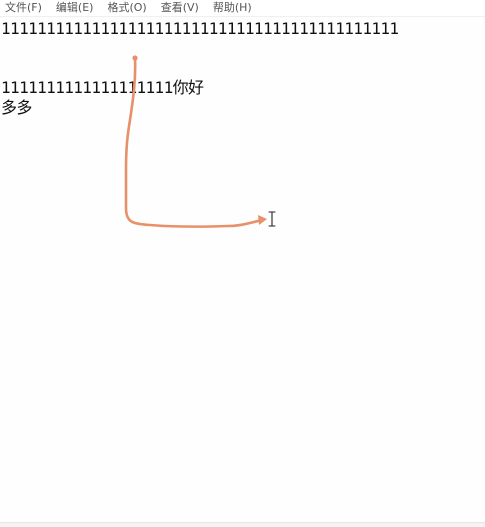 The width and height of the screenshot is (485, 527). Describe the element at coordinates (102, 87) in the screenshot. I see `text-line: 1111111111111111111你好` at that location.